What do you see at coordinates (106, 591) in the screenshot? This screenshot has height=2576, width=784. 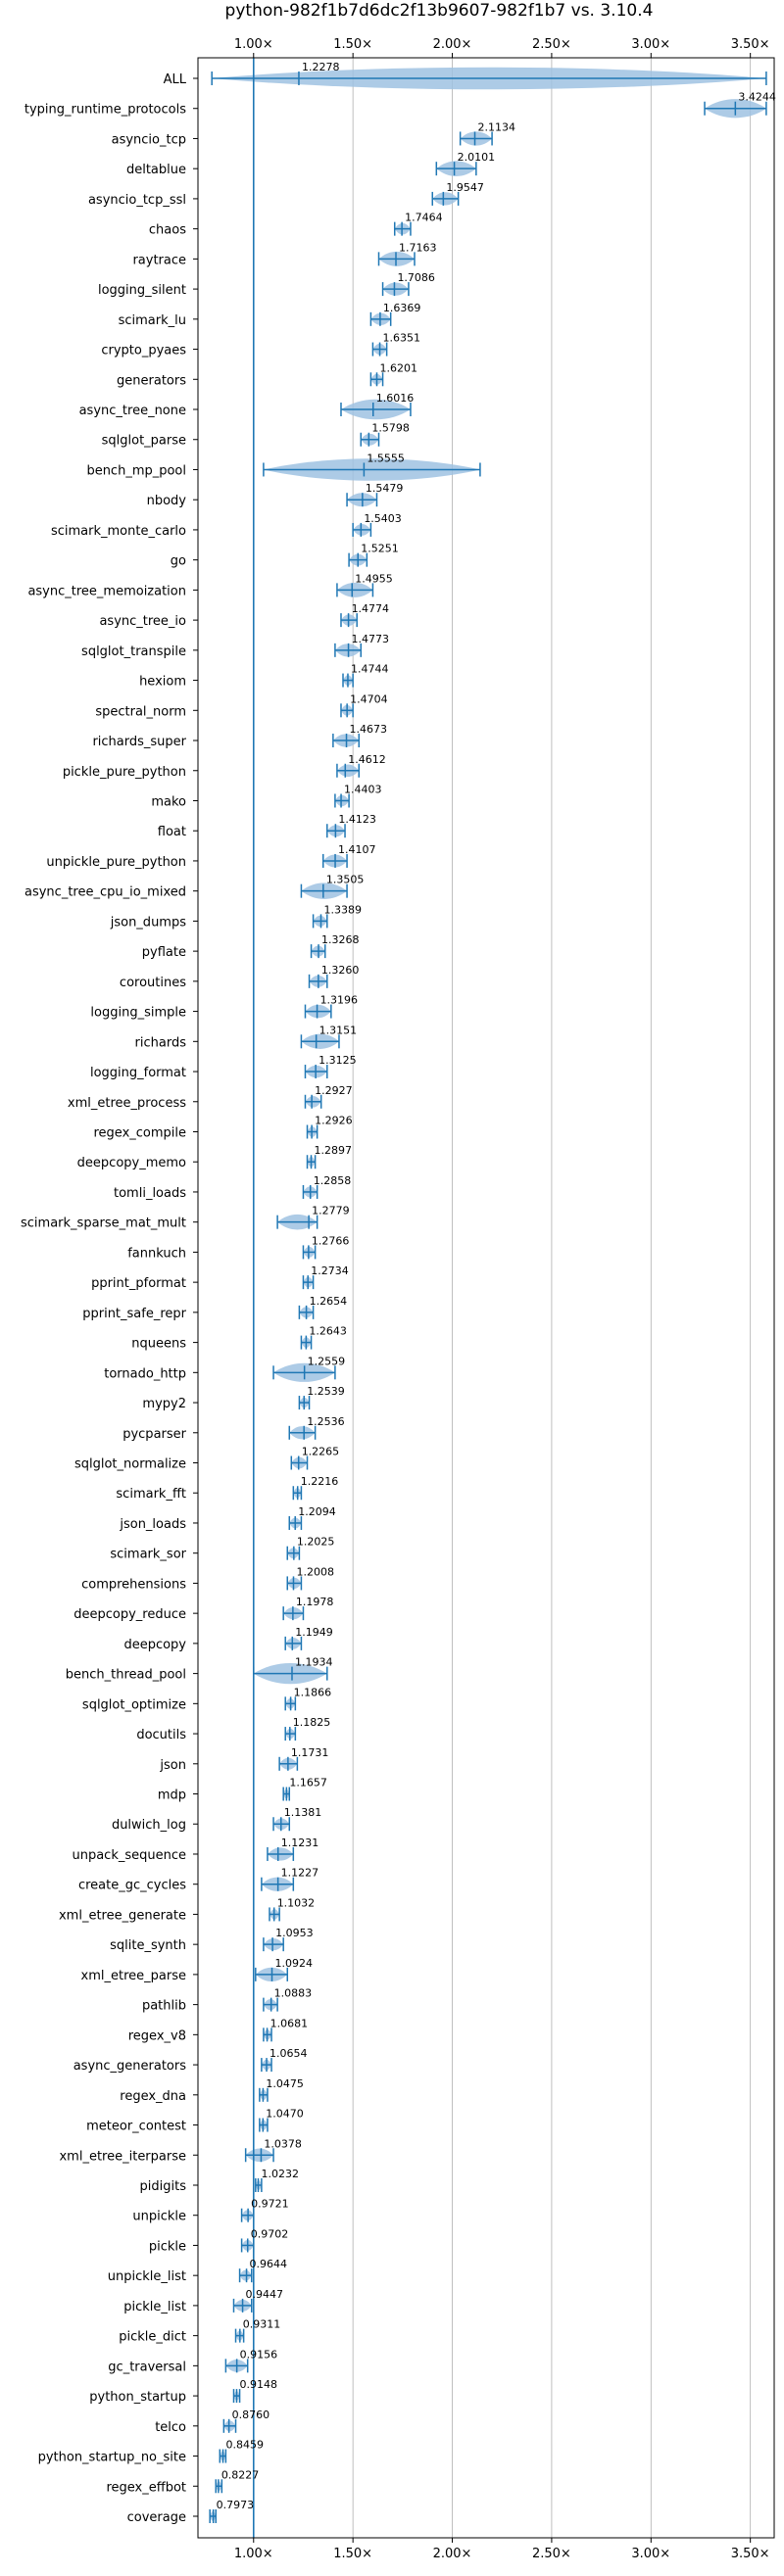 I see `benchmark-label: async_tree_memoization` at bounding box center [106, 591].